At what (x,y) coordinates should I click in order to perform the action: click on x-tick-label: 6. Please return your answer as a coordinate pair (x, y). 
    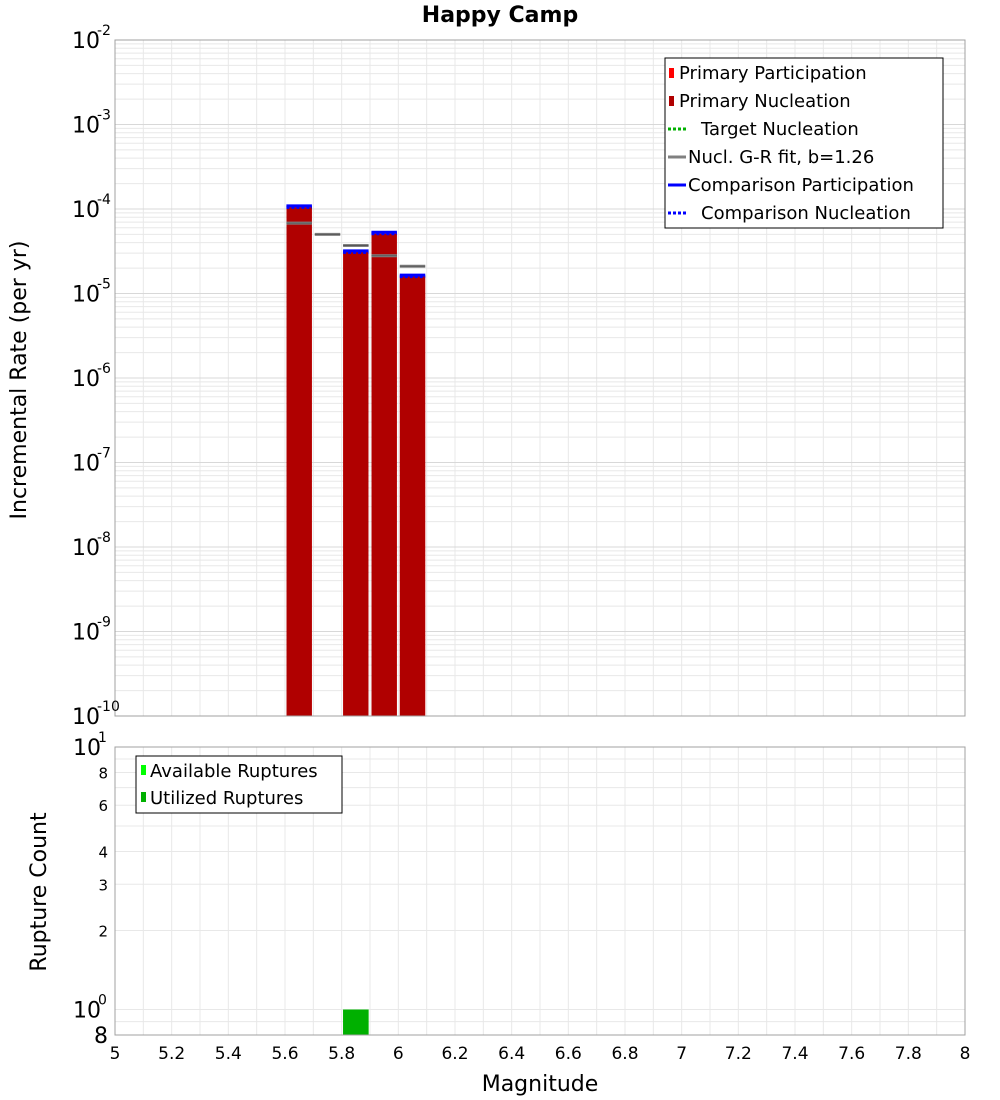
    Looking at the image, I should click on (398, 1054).